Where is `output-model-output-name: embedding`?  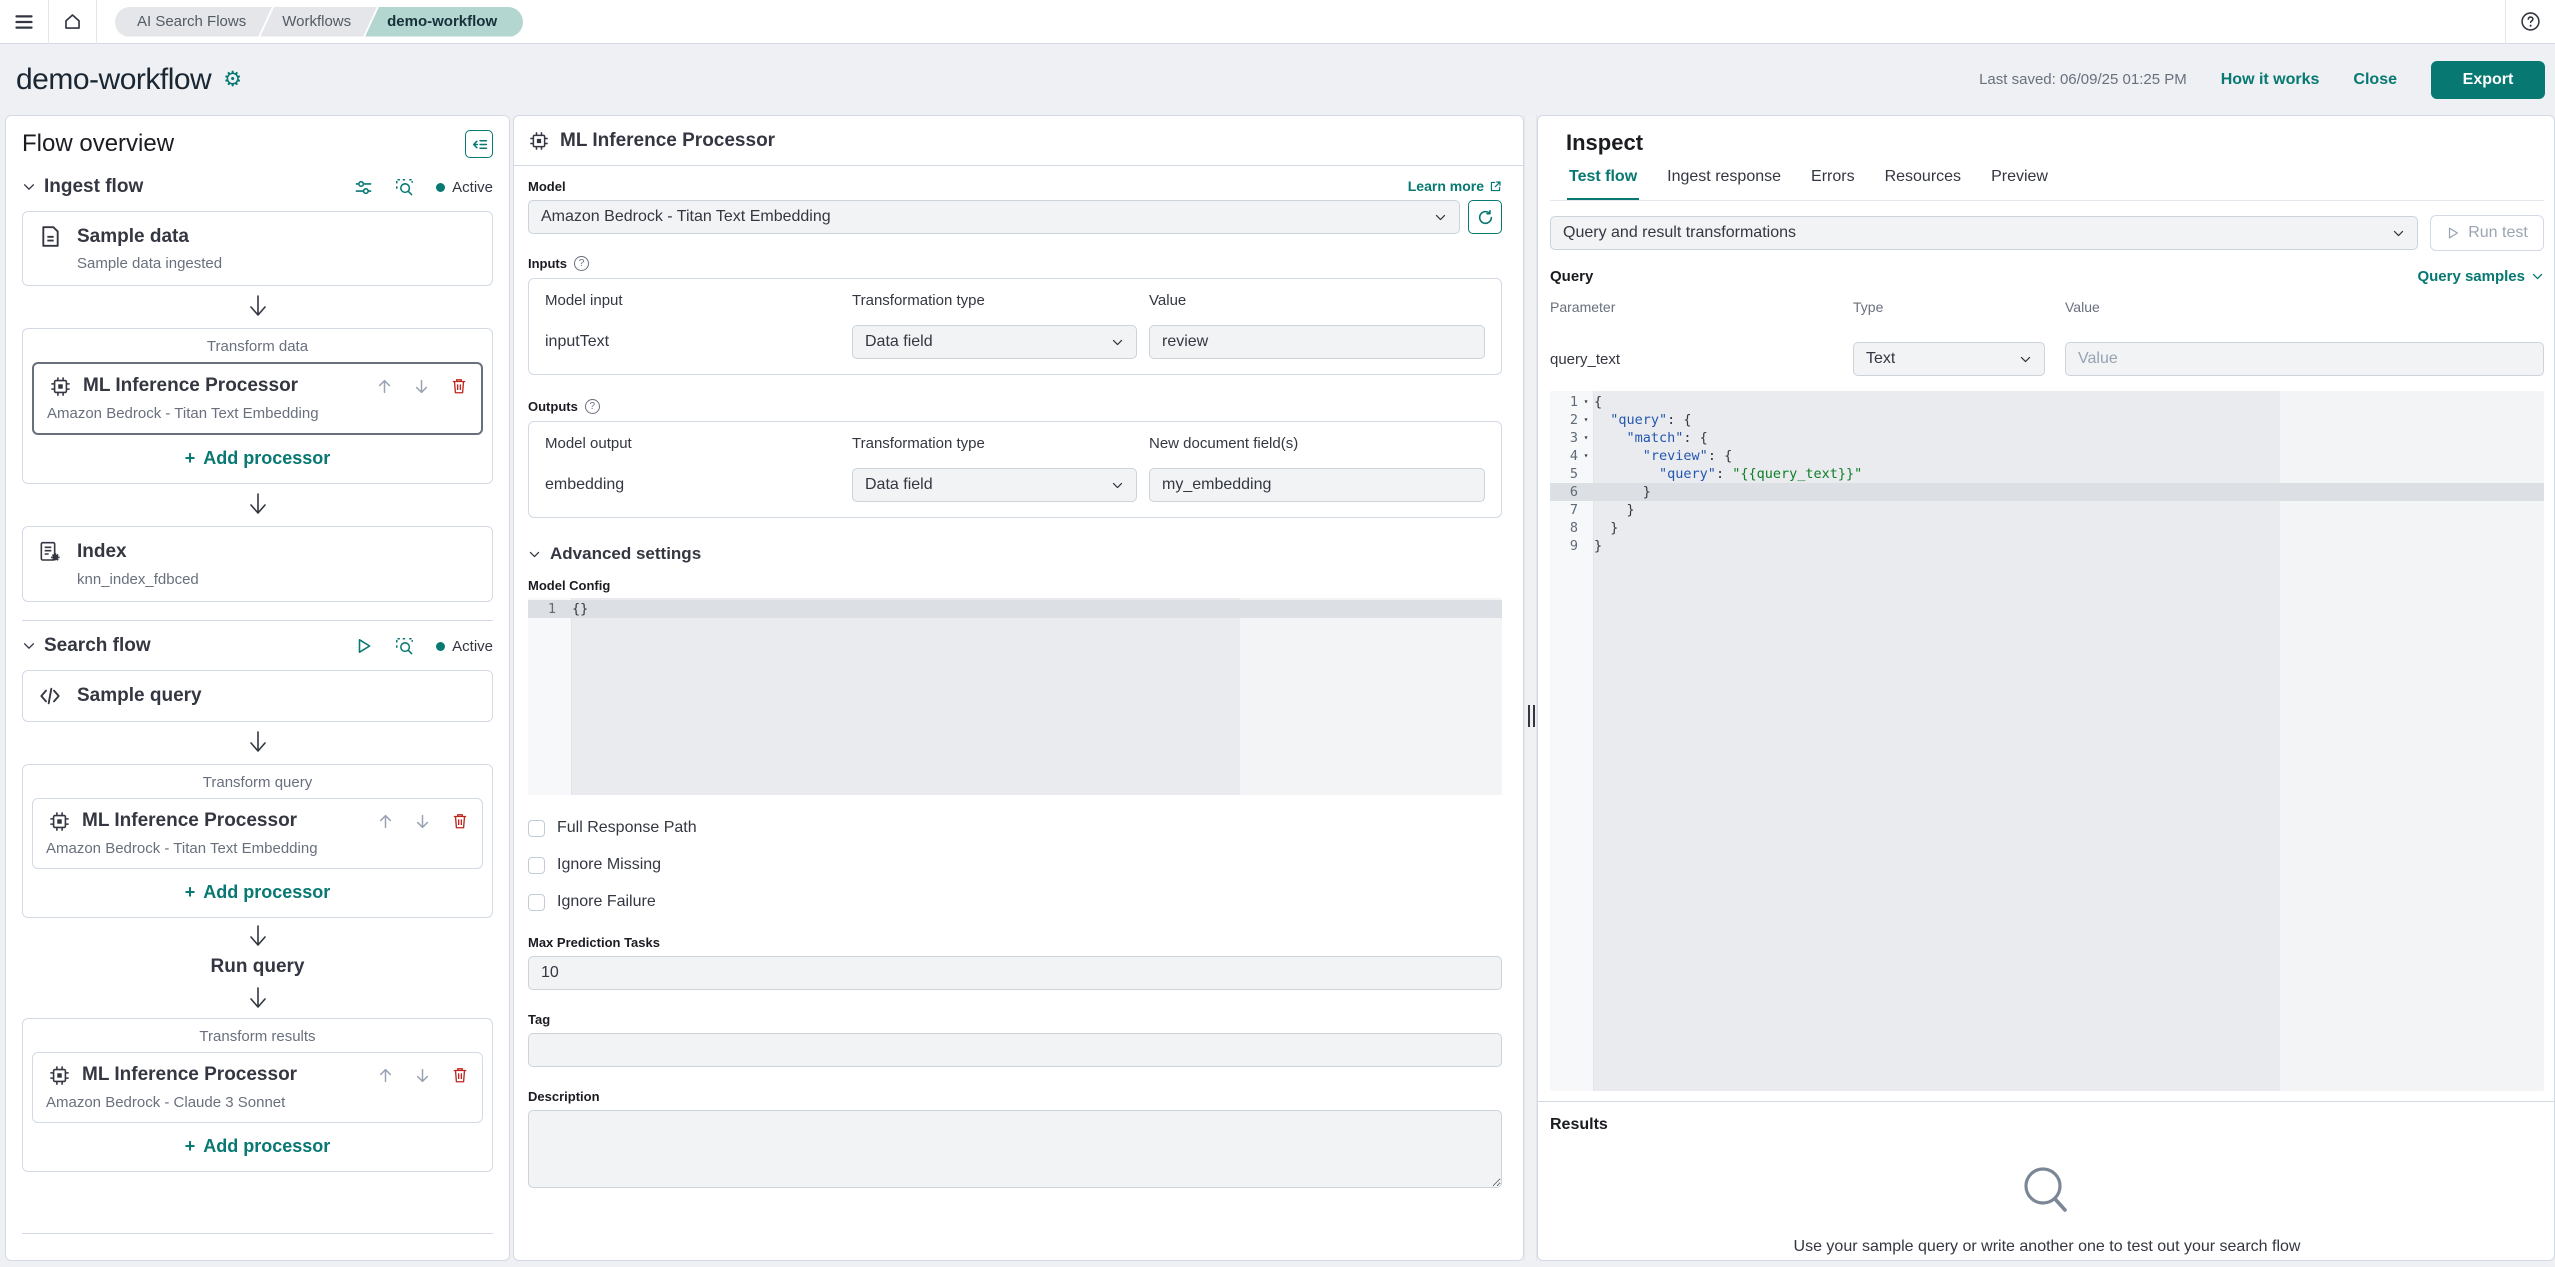 output-model-output-name: embedding is located at coordinates (585, 484).